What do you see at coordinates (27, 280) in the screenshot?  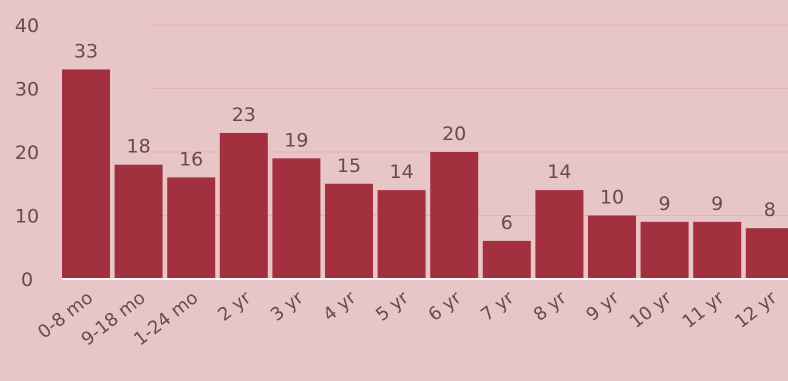 I see `y-tick-label: 0` at bounding box center [27, 280].